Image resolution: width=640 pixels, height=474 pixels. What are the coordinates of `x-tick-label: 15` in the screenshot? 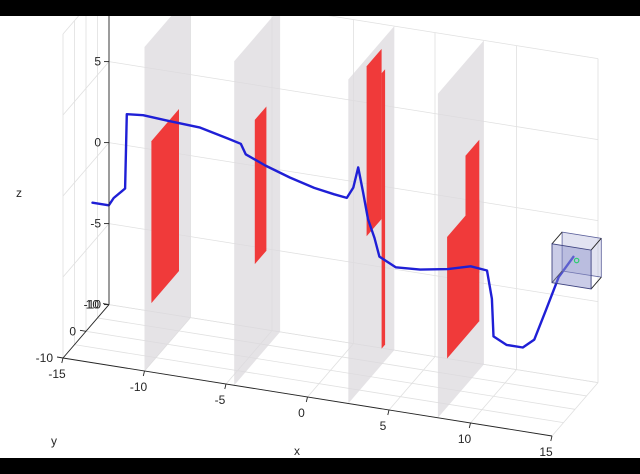 It's located at (546, 451).